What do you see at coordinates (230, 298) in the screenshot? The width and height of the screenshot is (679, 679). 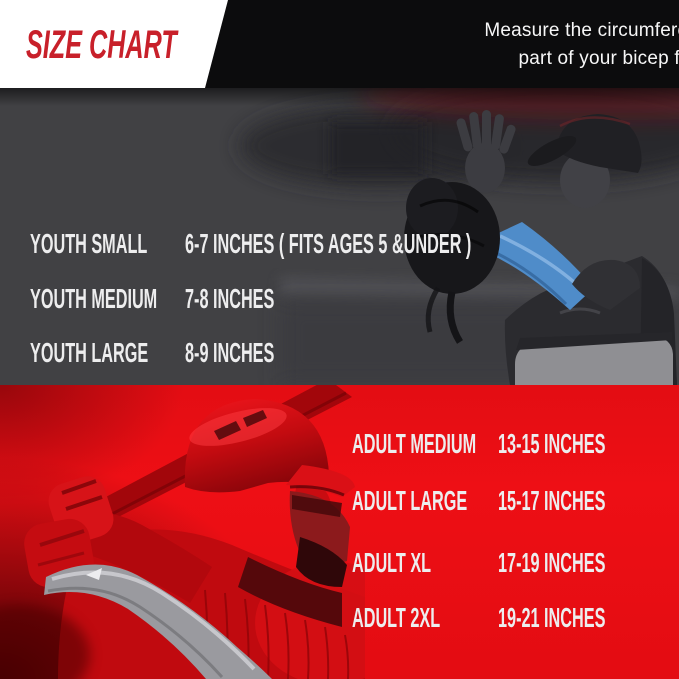 I see `size-range: 7-8 INCHES` at bounding box center [230, 298].